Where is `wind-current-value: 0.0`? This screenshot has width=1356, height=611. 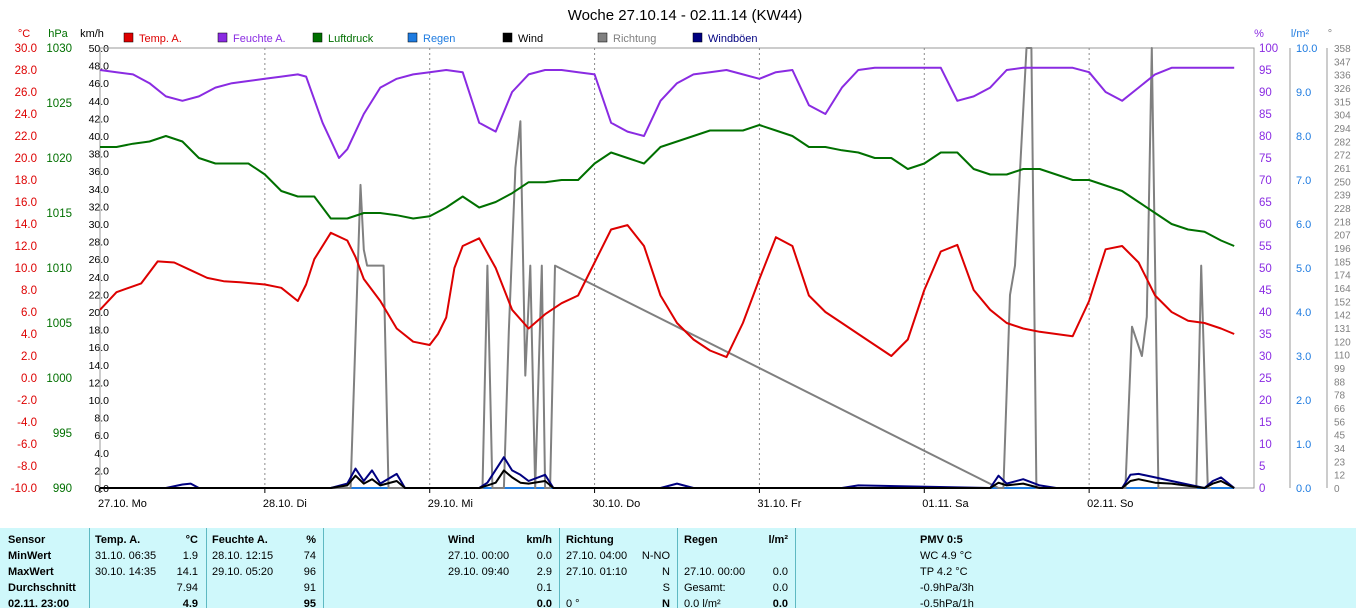
wind-current-value: 0.0 is located at coordinates (544, 604).